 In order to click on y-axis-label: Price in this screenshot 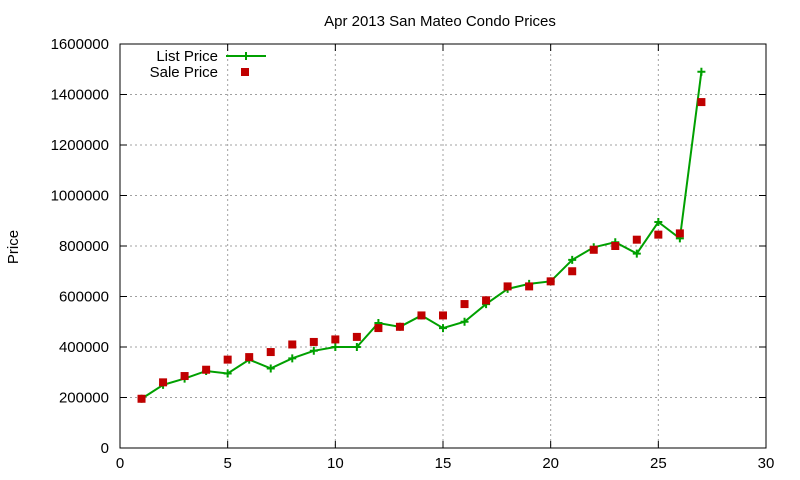, I will do `click(13, 247)`.